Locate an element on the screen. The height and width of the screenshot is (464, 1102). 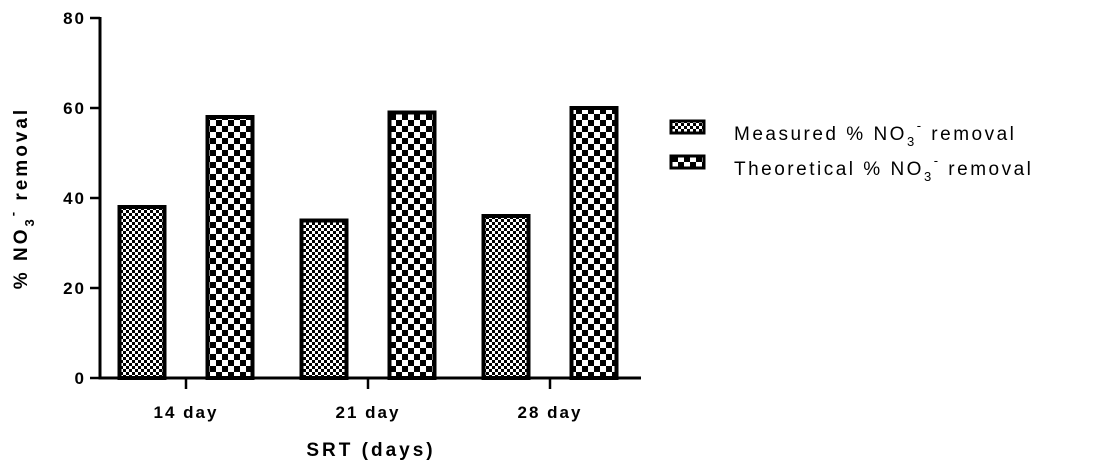
x-axis: 14 day 21 day 28 day SRT (days) is located at coordinates (369, 418).